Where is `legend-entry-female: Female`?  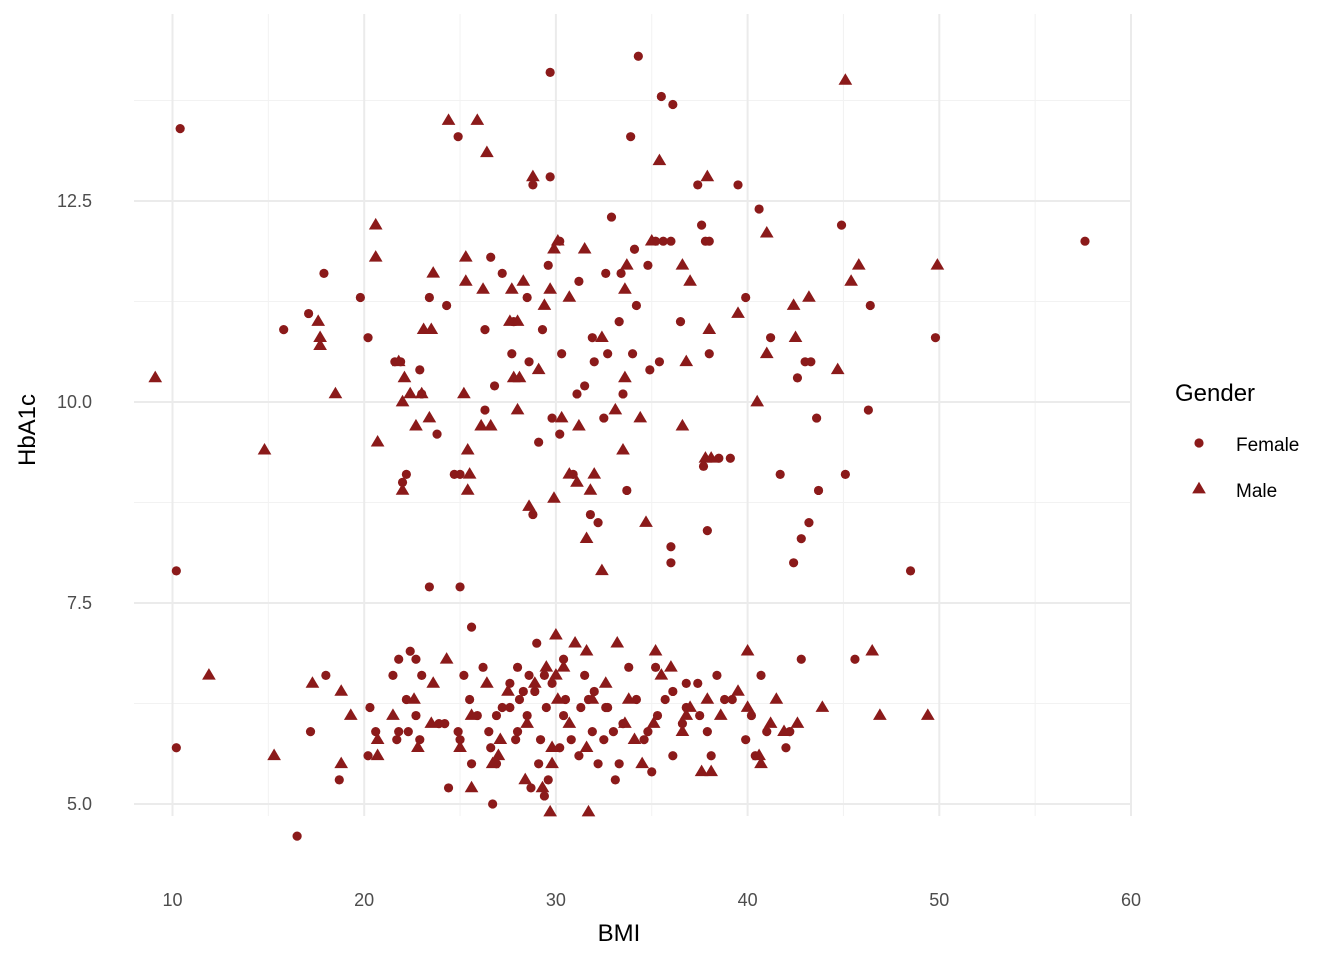 legend-entry-female: Female is located at coordinates (1246, 445).